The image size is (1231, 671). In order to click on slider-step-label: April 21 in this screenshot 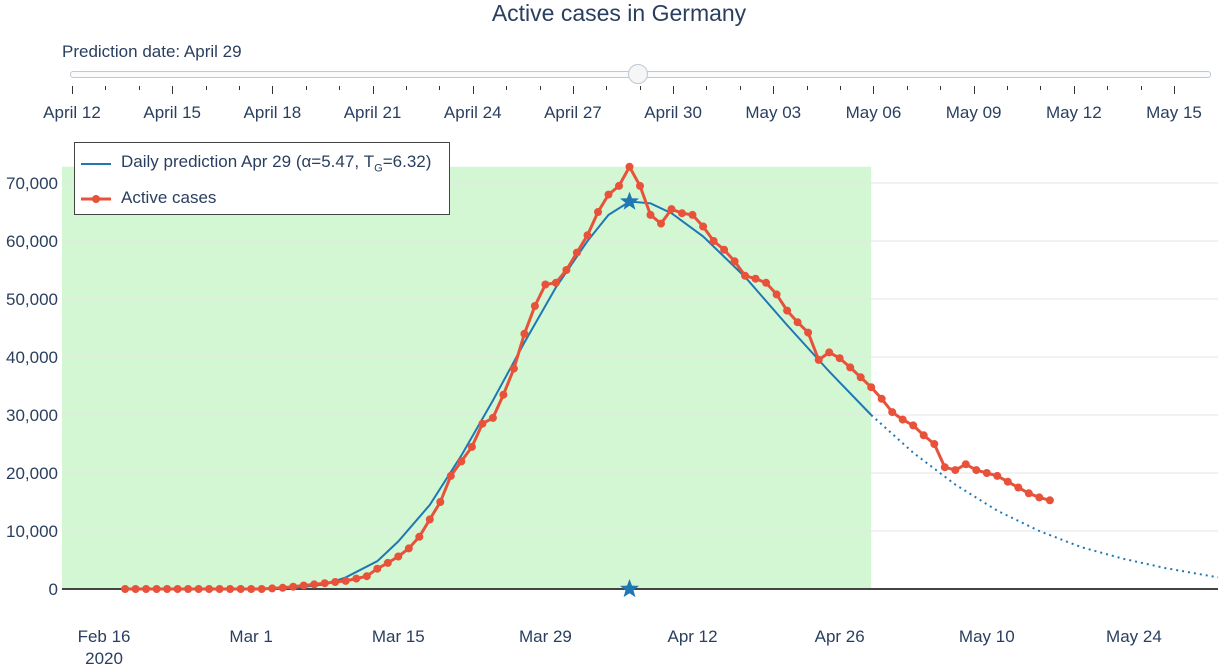, I will do `click(372, 112)`.